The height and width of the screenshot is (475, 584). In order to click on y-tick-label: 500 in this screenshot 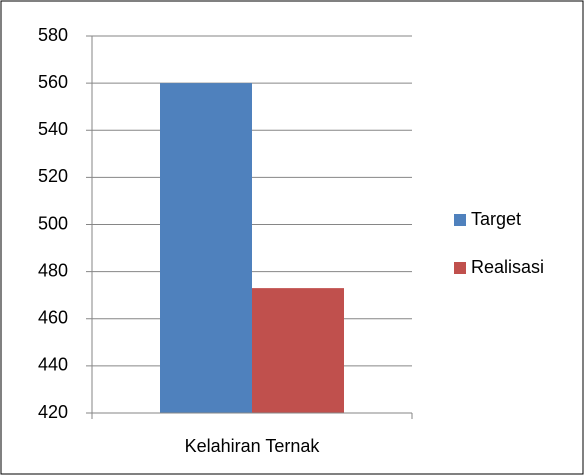, I will do `click(53, 223)`.